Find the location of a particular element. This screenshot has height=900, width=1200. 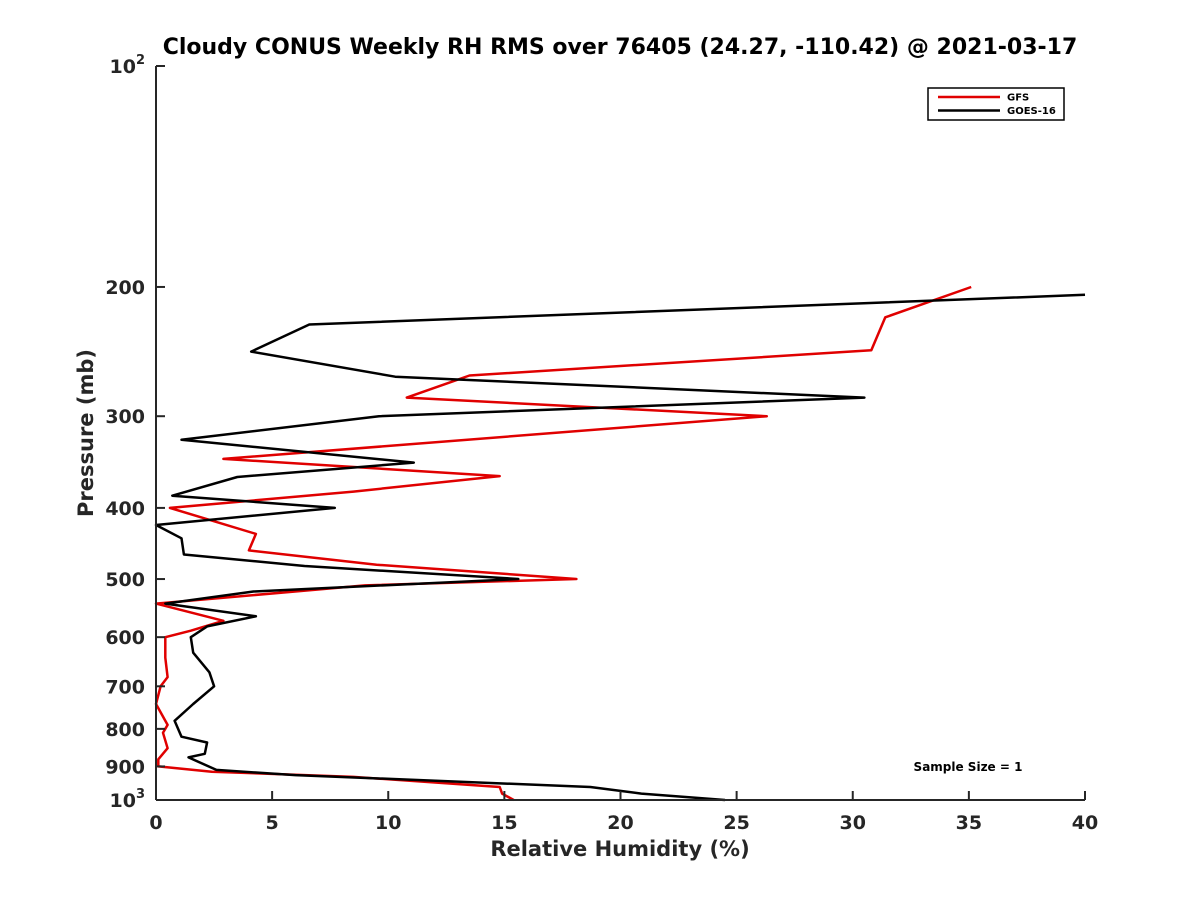

sample-size-annotation: Sample Size = 1 is located at coordinates (968, 767).